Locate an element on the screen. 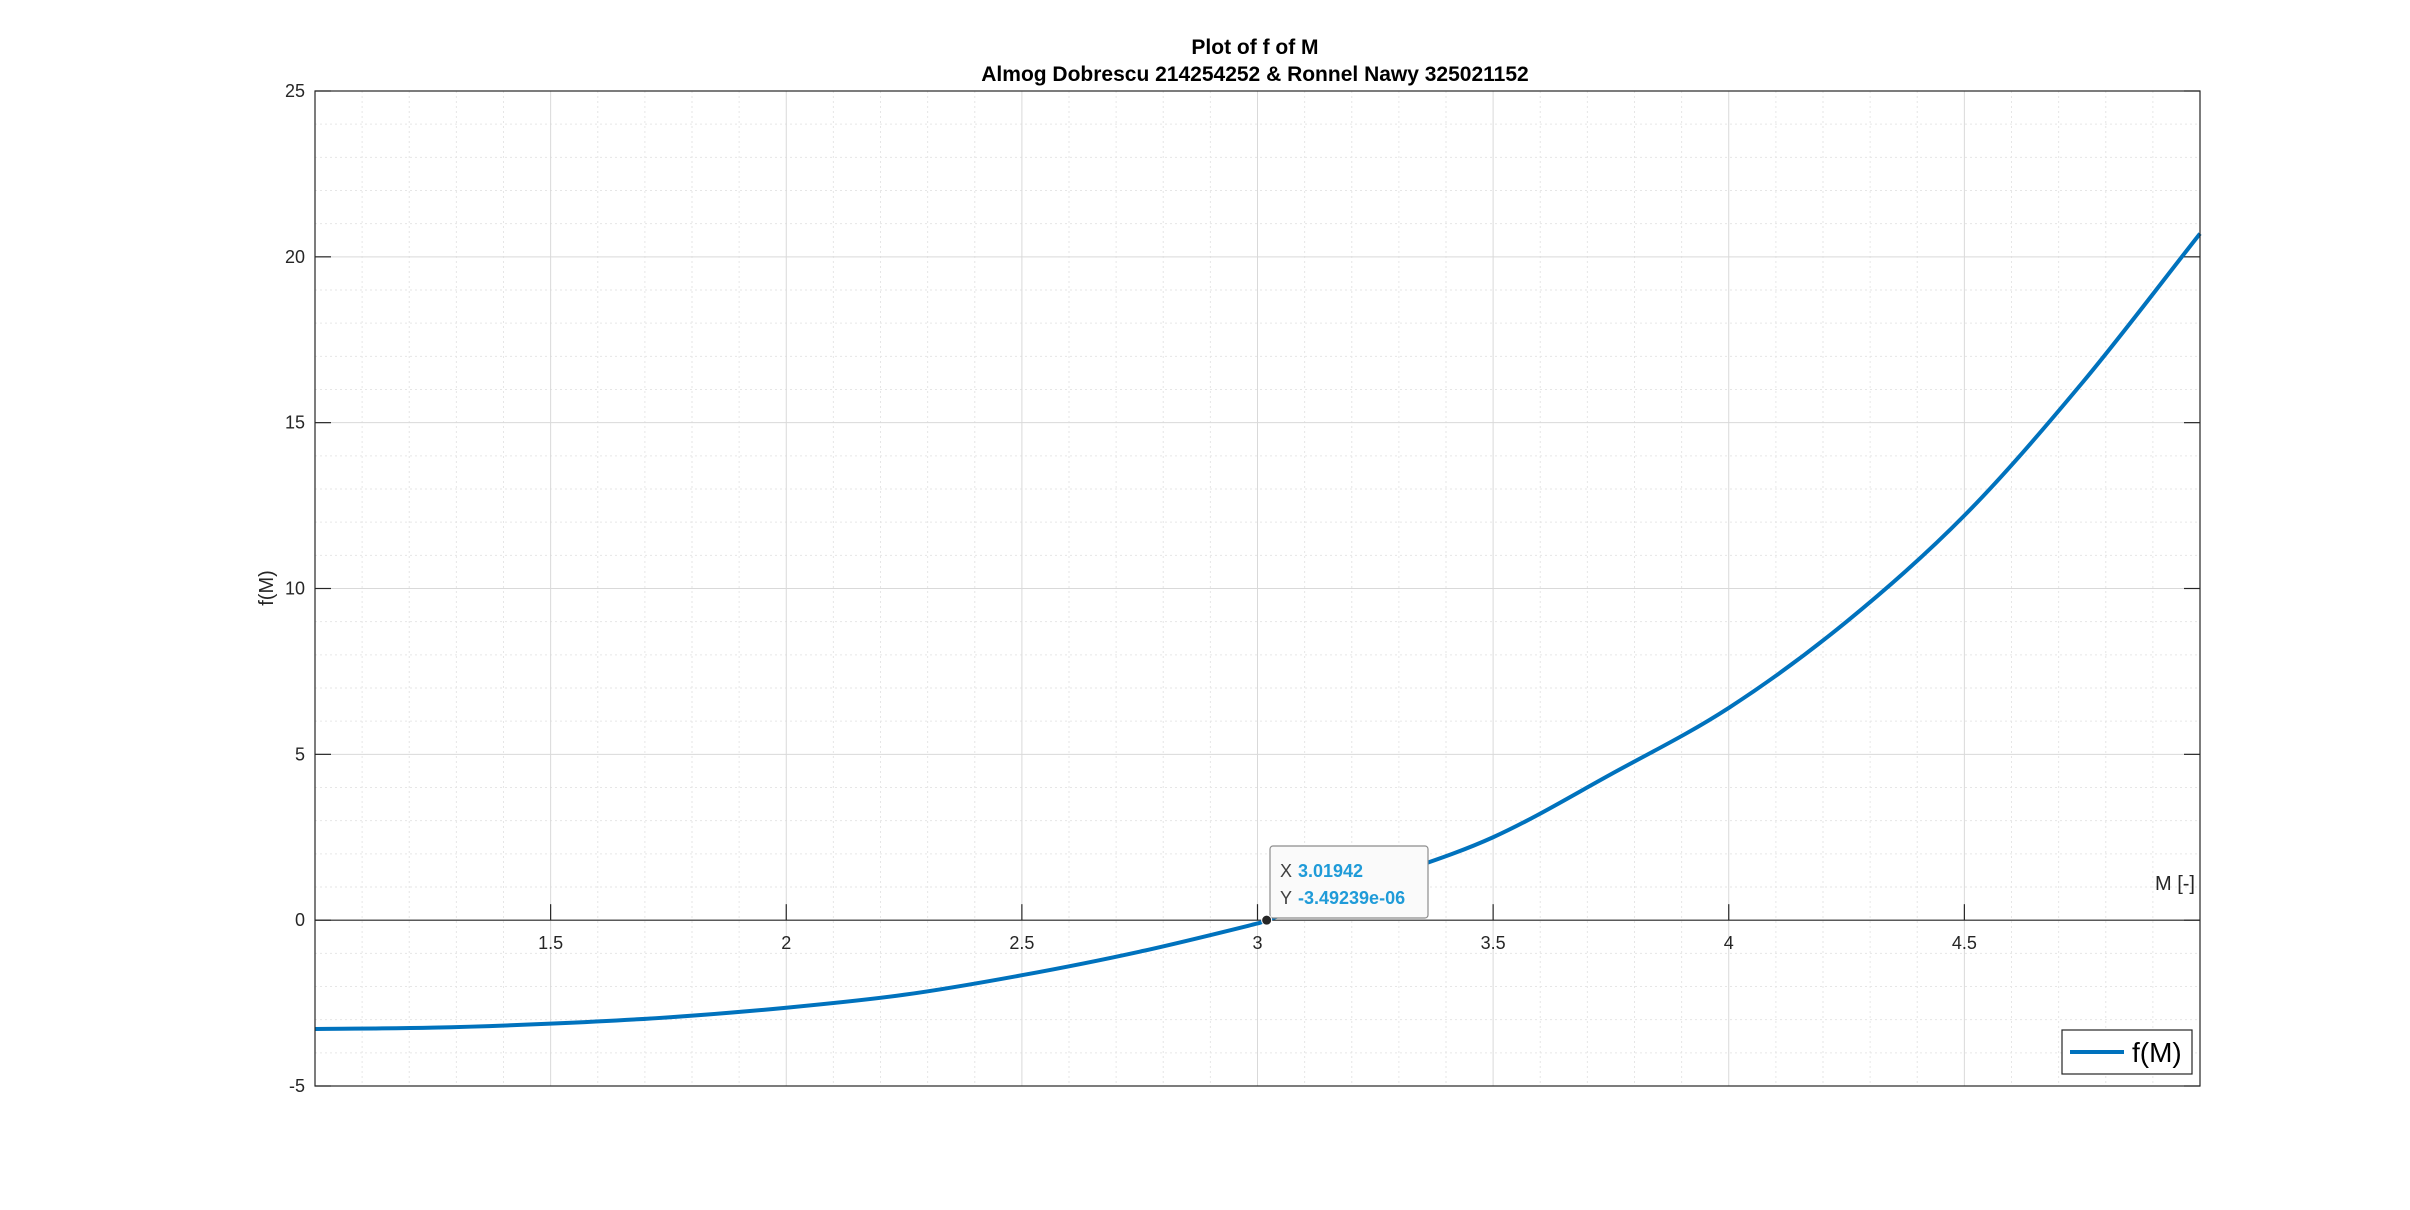  data-tip-marker is located at coordinates (1267, 920).